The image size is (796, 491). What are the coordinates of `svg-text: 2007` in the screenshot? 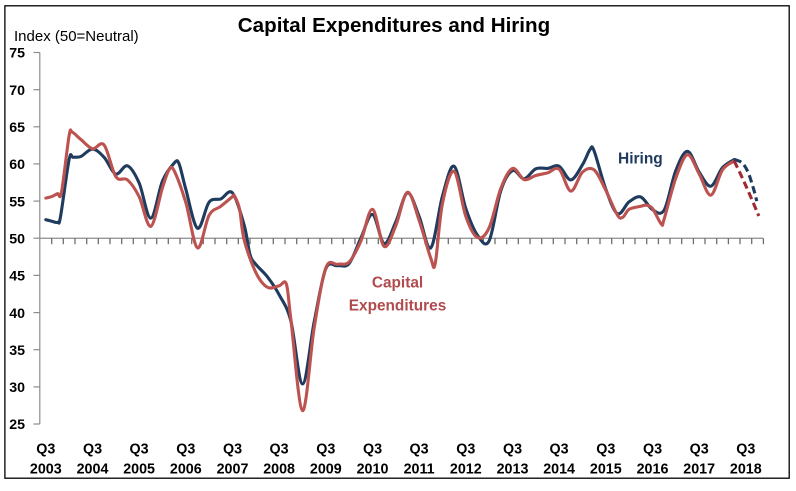 It's located at (233, 470).